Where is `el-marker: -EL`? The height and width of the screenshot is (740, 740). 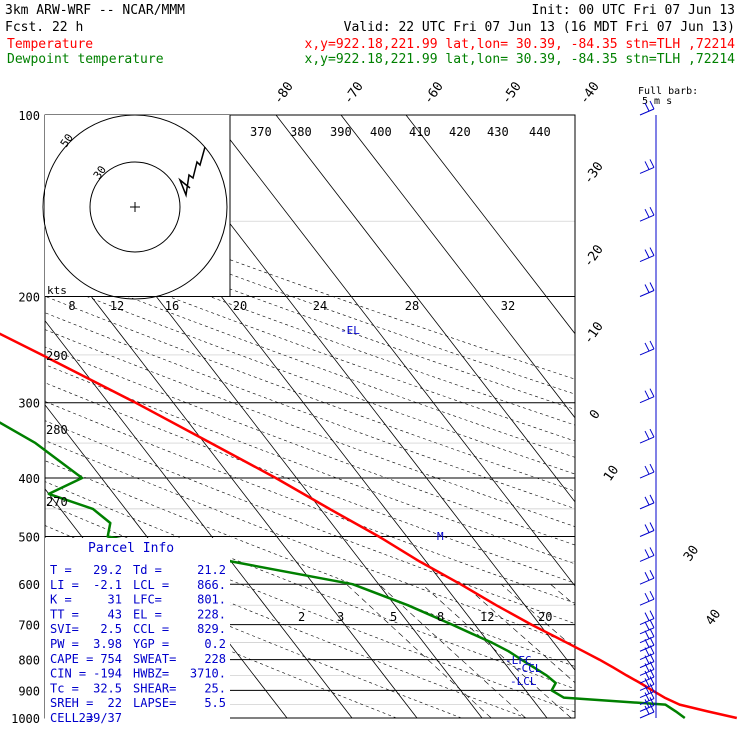 el-marker: -EL is located at coordinates (350, 330).